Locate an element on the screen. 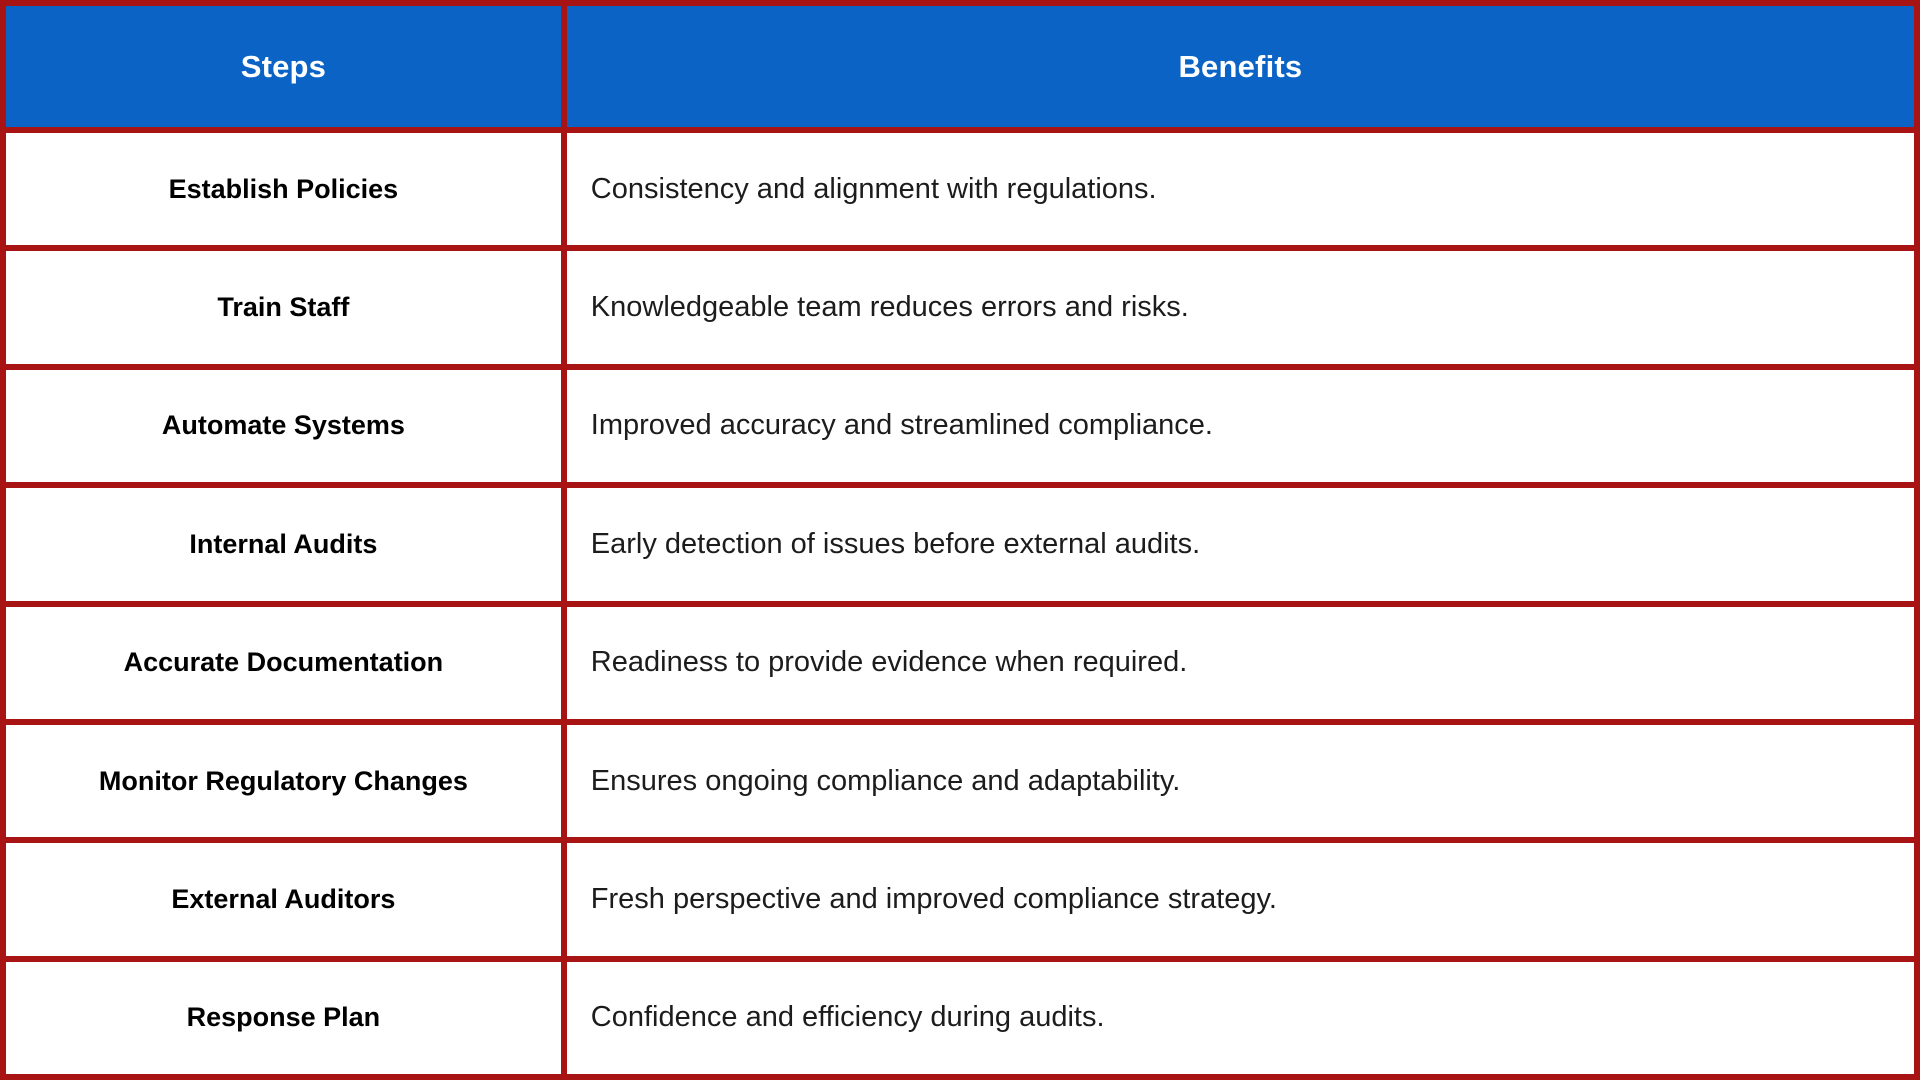 The image size is (1920, 1080). table-header-row: Steps Benefits is located at coordinates (960, 66).